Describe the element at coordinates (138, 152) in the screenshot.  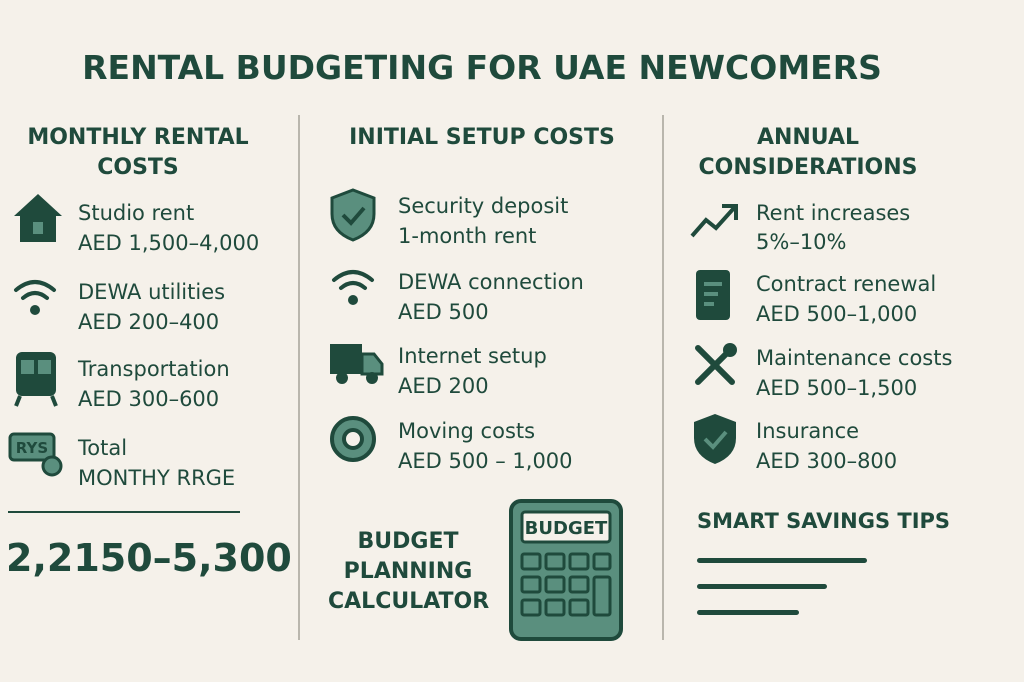
I see `column-heading: MONTHLY RENTAL COSTS` at that location.